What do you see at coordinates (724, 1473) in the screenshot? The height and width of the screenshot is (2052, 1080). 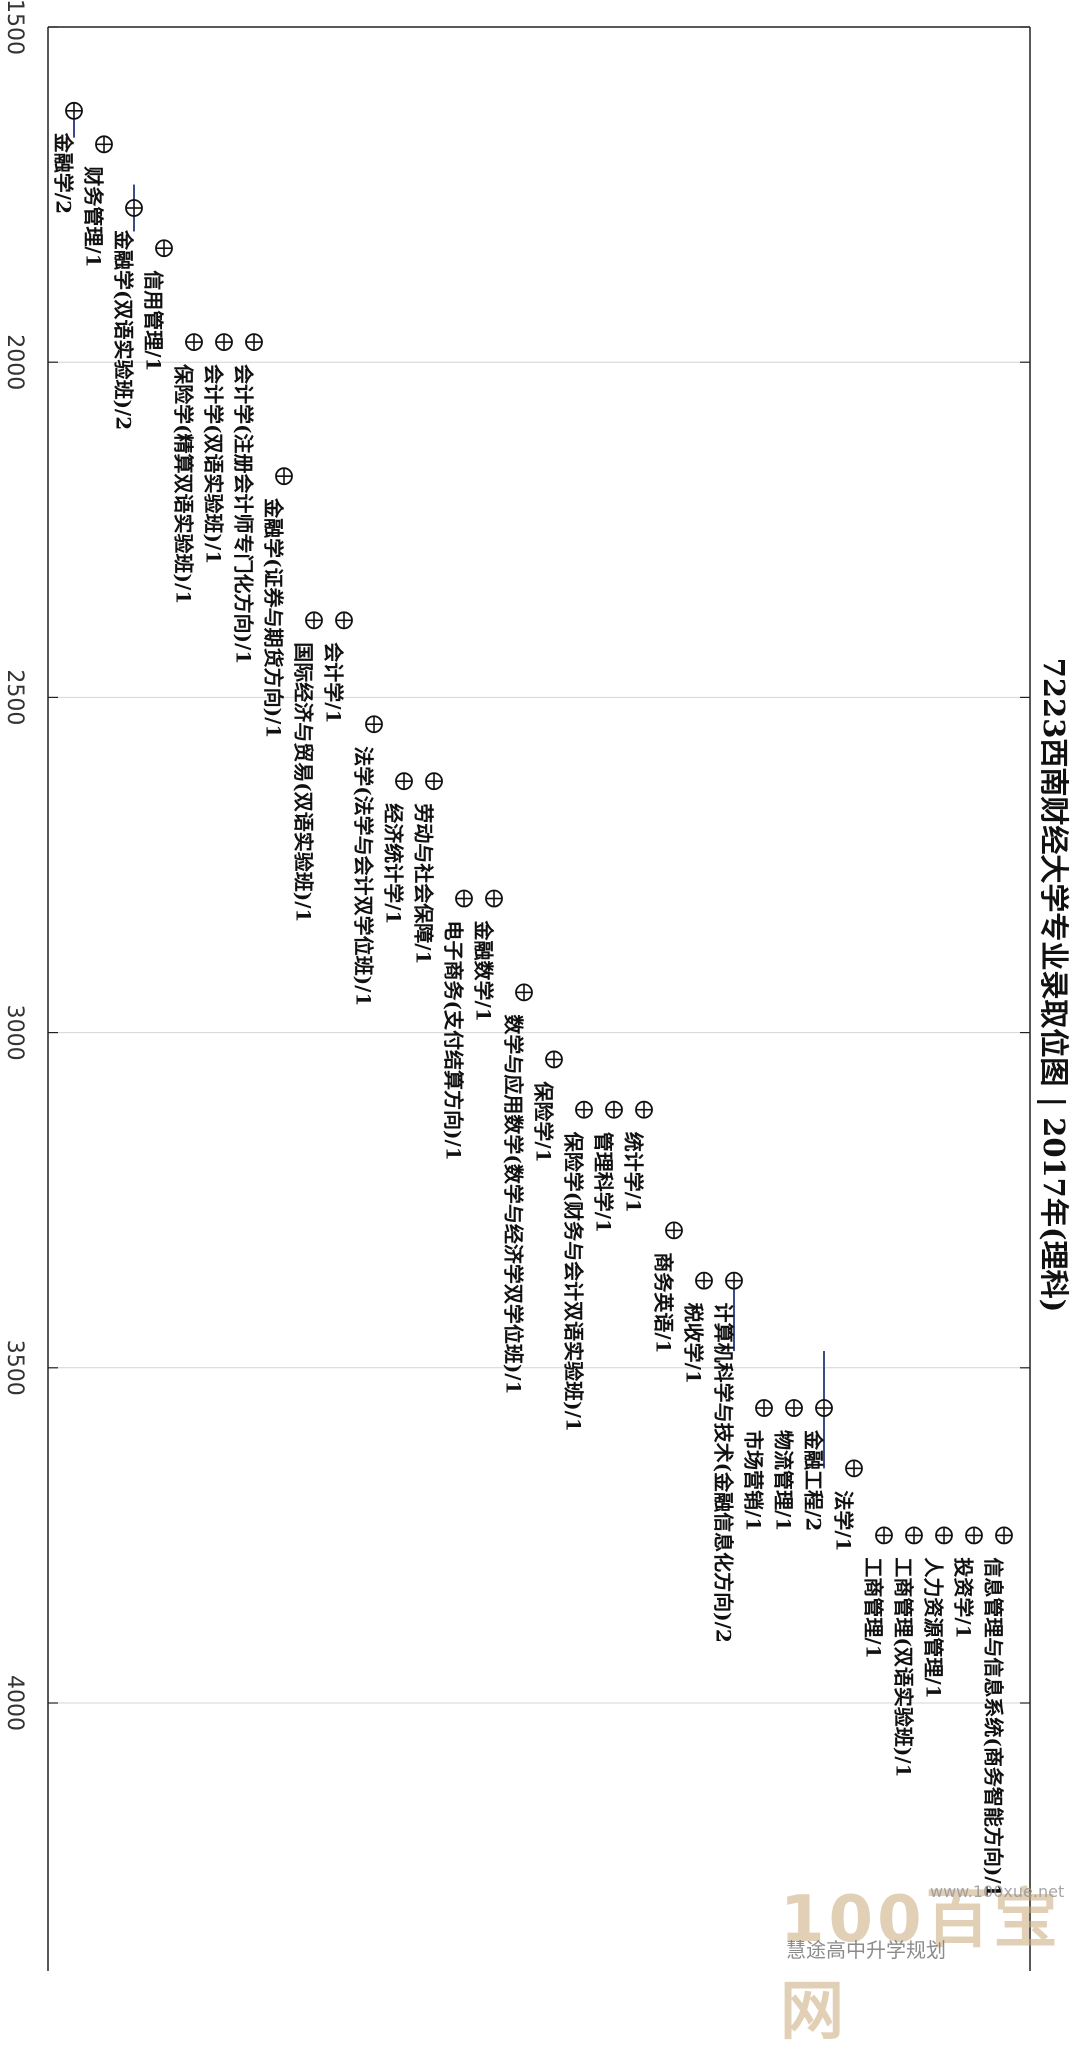 I see `point-label-23: 计算机科学与技术(金融信息化方向)/2` at bounding box center [724, 1473].